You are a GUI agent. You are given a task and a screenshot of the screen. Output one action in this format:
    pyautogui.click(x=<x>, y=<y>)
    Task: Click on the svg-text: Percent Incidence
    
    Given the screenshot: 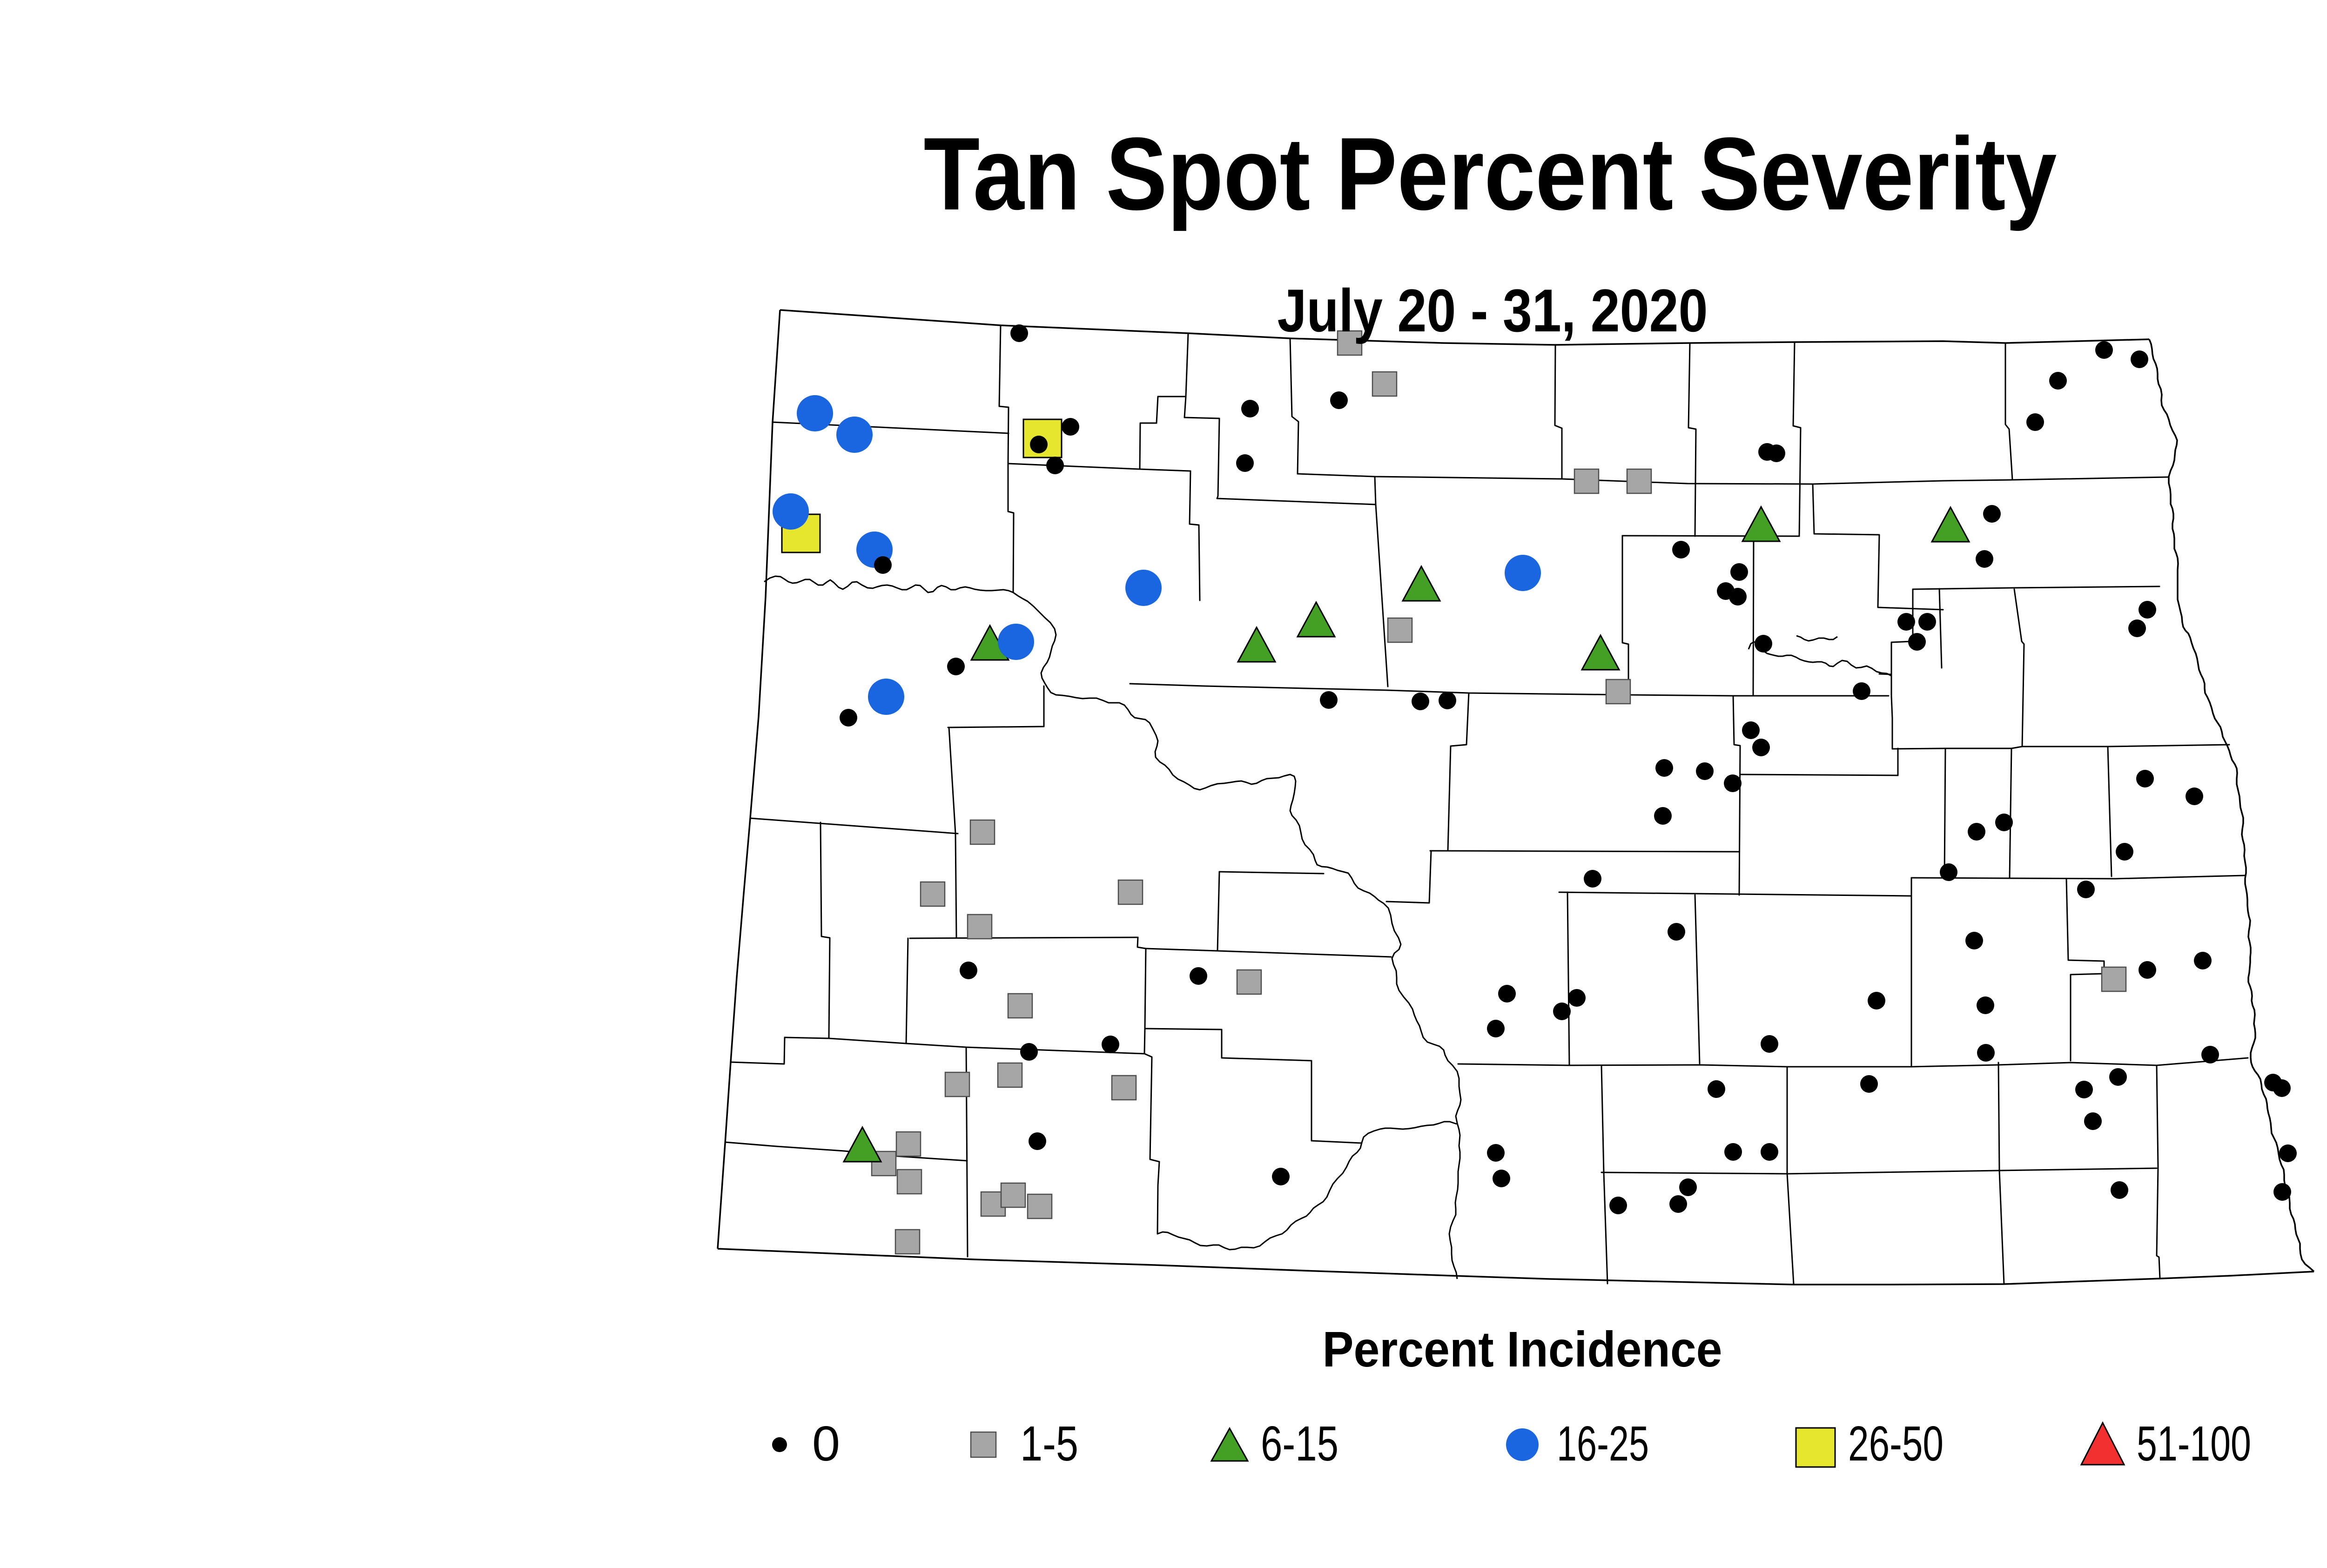 What is the action you would take?
    pyautogui.click(x=1522, y=1349)
    